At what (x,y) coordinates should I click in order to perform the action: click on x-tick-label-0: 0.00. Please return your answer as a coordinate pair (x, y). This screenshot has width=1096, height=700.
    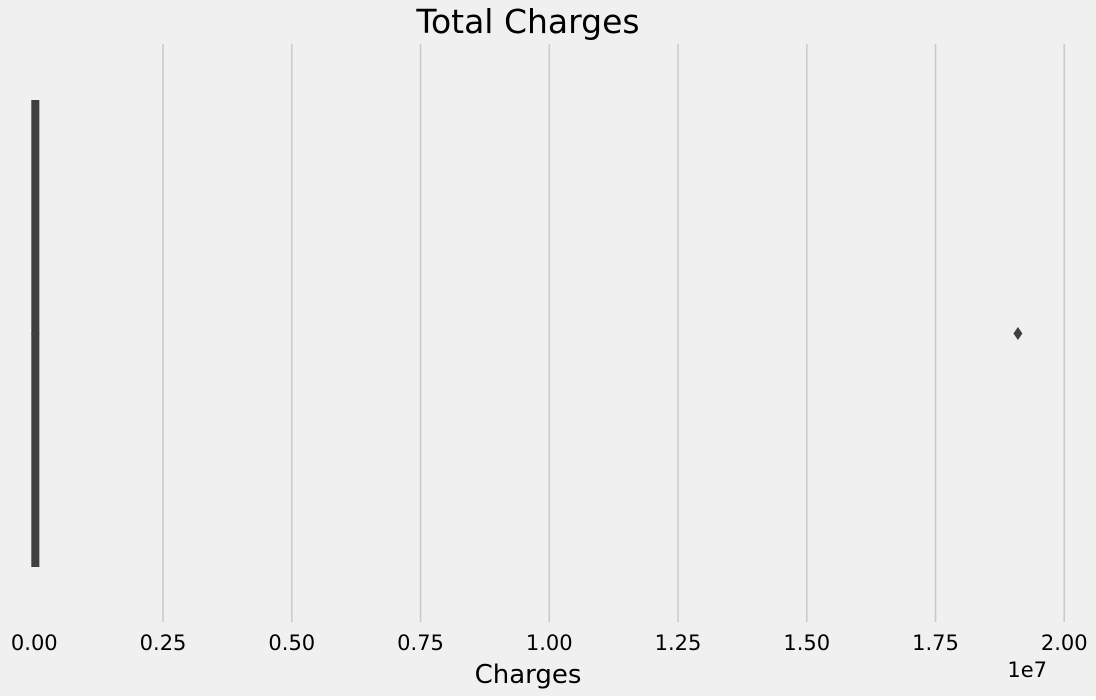
    Looking at the image, I should click on (34, 643).